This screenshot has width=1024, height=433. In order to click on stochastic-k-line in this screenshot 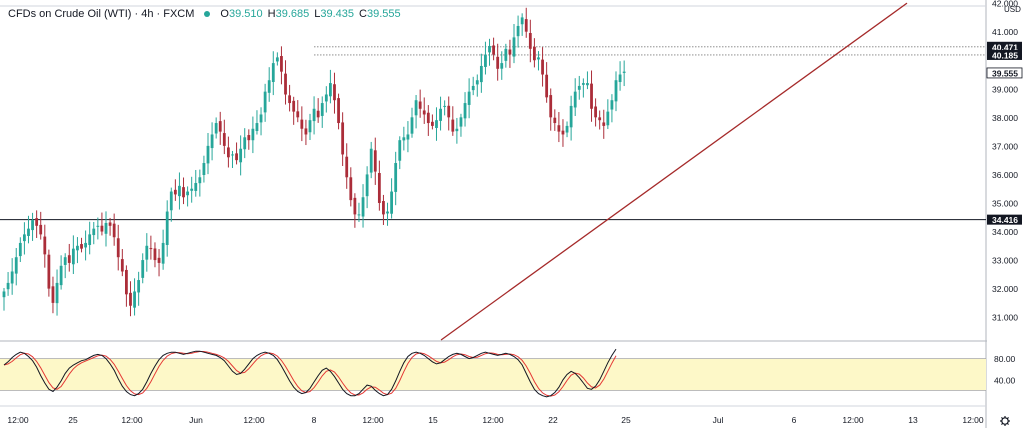, I will do `click(310, 373)`.